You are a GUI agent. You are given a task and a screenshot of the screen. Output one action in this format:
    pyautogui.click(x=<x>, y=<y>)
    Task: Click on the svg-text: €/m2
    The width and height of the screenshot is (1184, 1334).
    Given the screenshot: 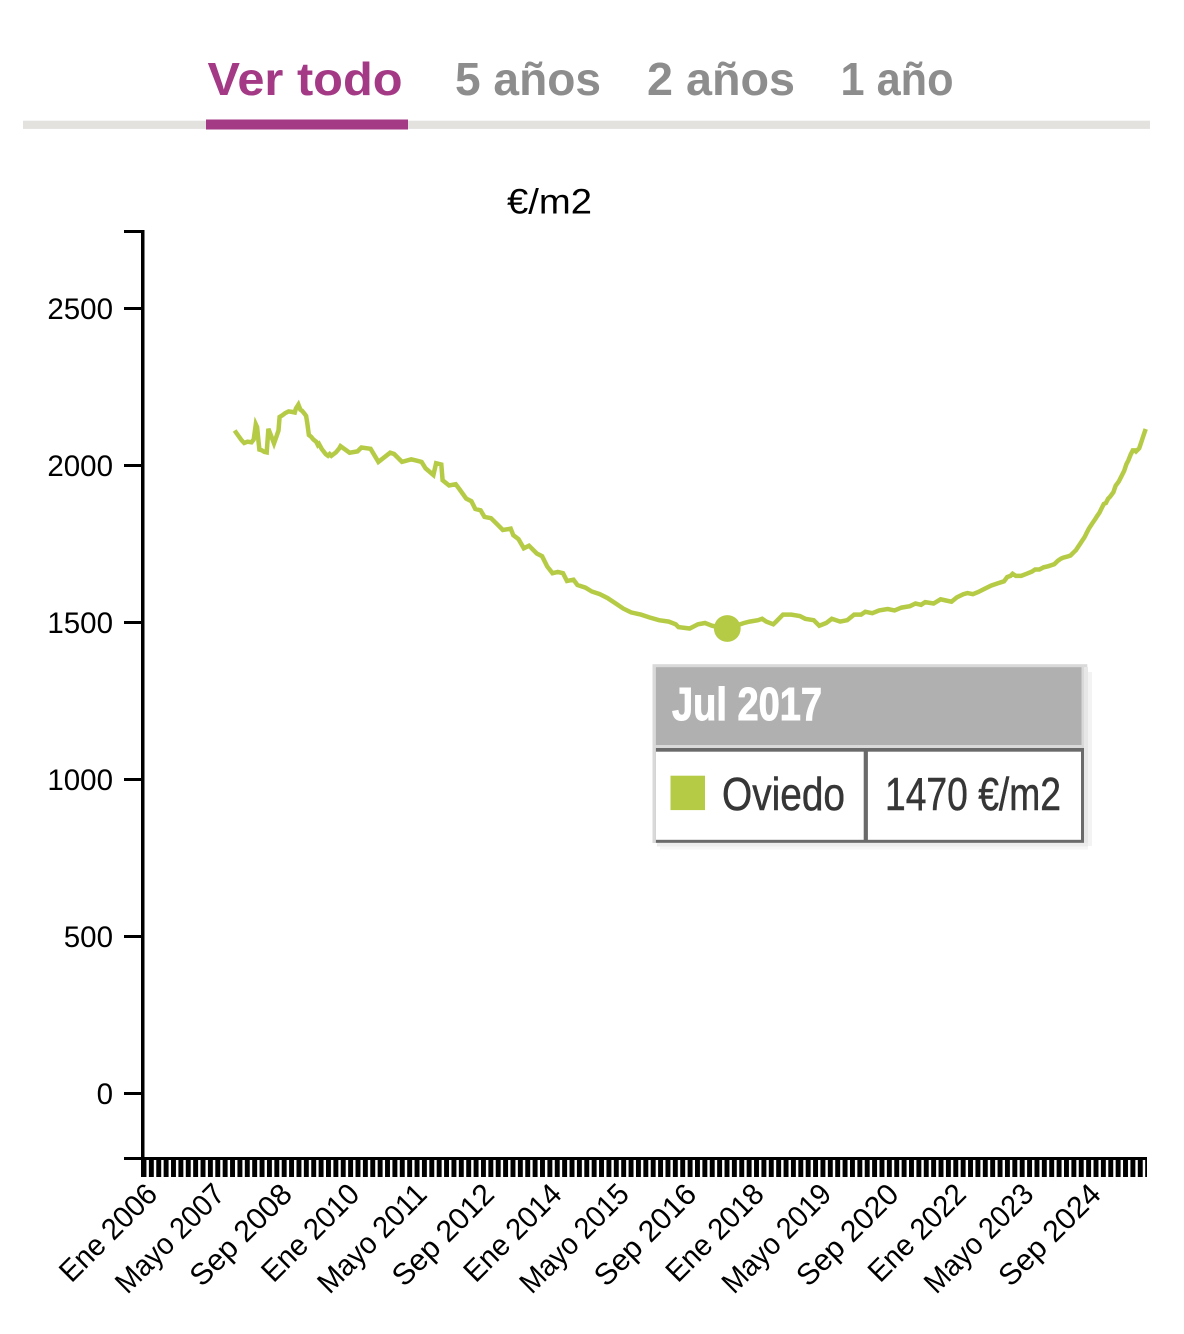 What is the action you would take?
    pyautogui.click(x=549, y=202)
    